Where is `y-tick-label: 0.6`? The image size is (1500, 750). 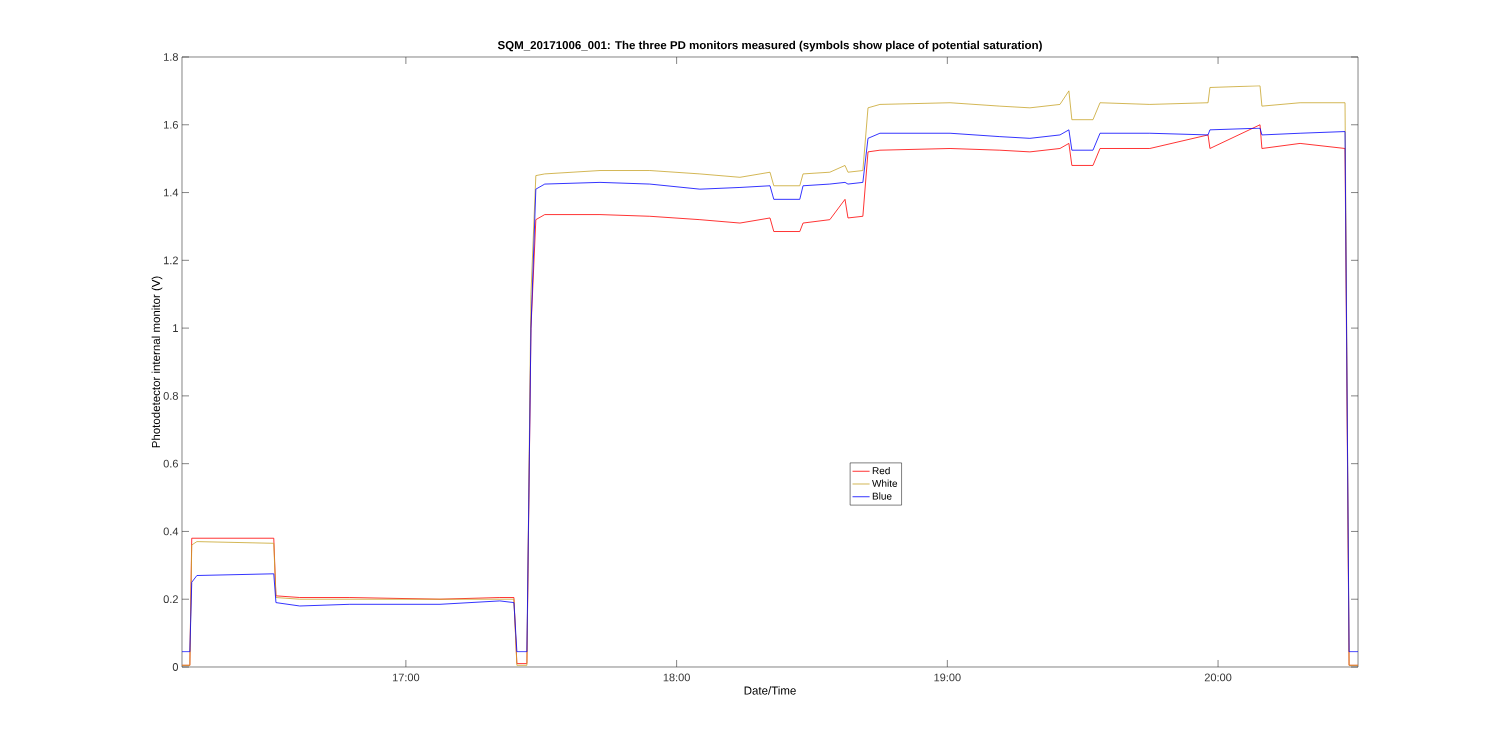
y-tick-label: 0.6 is located at coordinates (170, 463).